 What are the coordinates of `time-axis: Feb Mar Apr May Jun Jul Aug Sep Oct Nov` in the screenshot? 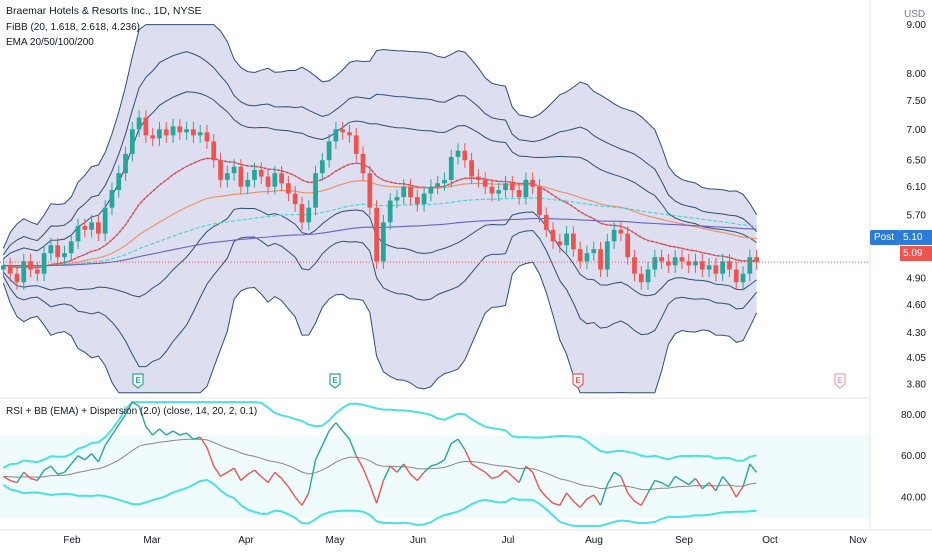 It's located at (466, 537).